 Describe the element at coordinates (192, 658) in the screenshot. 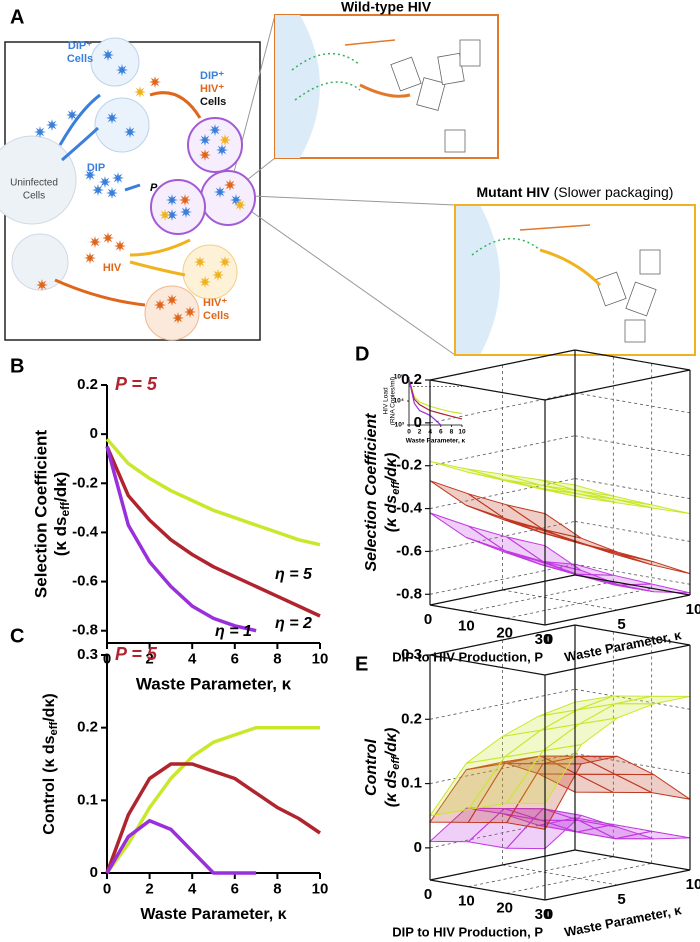

I see `x-tick-label: 4` at that location.